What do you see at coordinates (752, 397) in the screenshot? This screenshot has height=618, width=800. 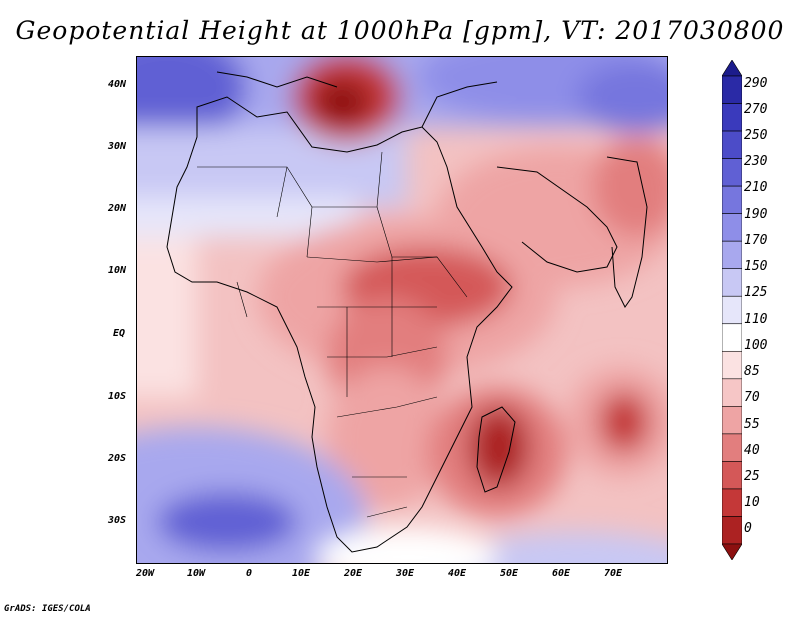 I see `colorbar-label: 70` at bounding box center [752, 397].